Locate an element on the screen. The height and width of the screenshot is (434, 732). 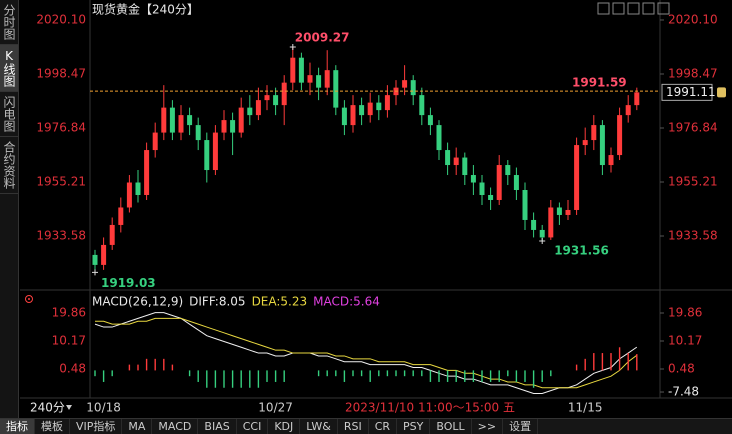
y-tick-label: 2020.10 is located at coordinates (61, 19).